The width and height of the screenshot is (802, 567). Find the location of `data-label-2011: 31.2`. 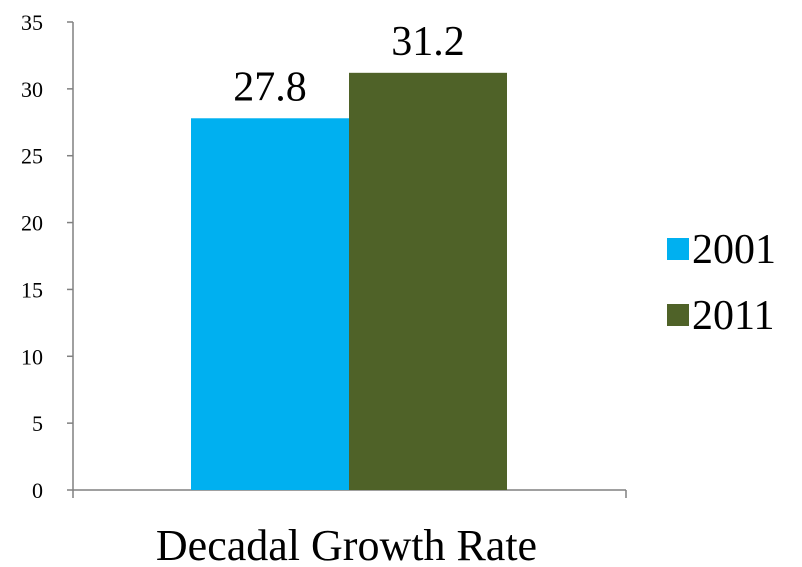

data-label-2011: 31.2 is located at coordinates (428, 42).